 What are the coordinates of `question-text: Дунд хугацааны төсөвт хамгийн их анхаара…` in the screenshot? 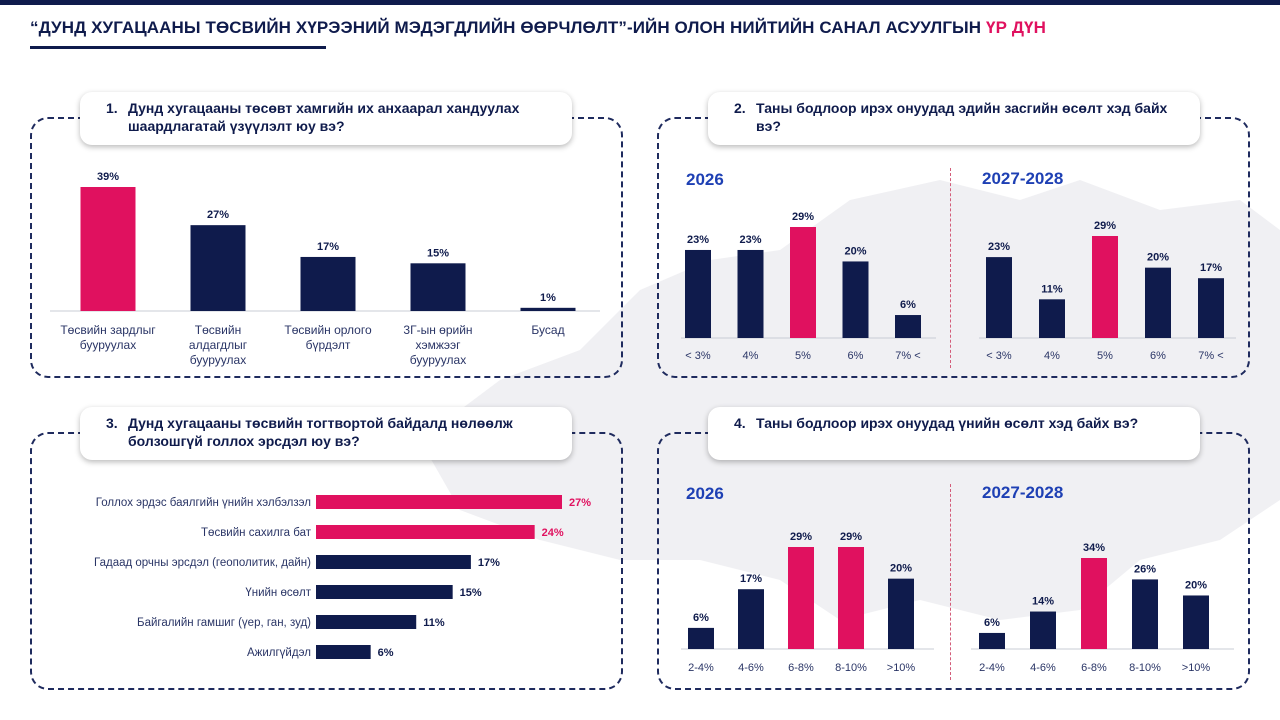 It's located at (324, 117).